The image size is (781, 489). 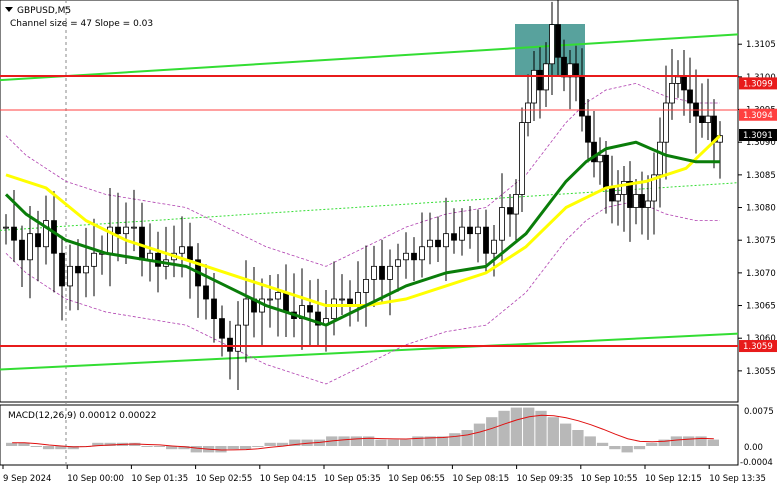 What do you see at coordinates (44, 11) in the screenshot?
I see `symbol-label: GBPUSD,M5` at bounding box center [44, 11].